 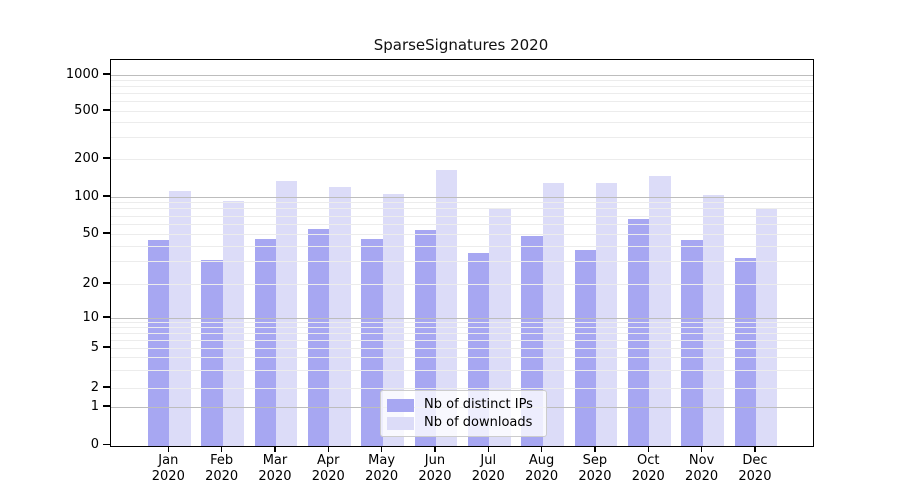 I want to click on bar-nov-distinct-ips, so click(x=692, y=342).